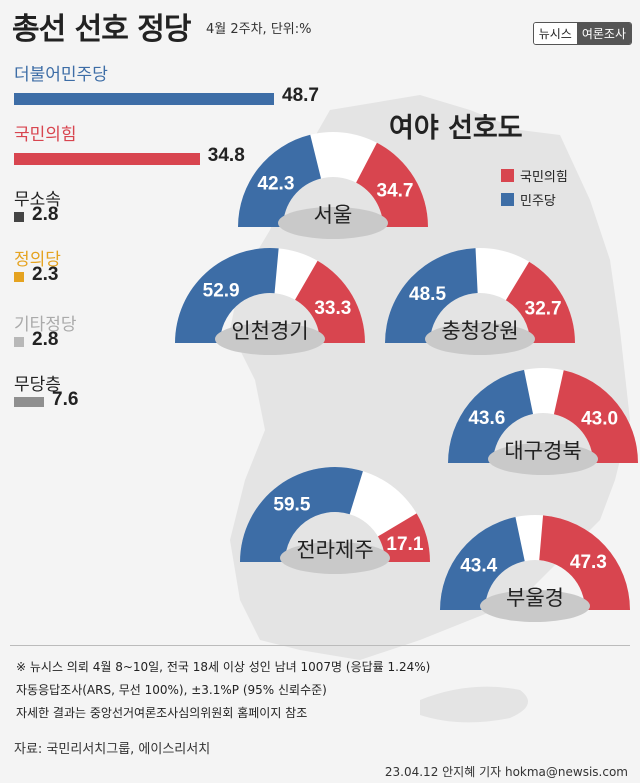 This screenshot has width=640, height=783. I want to click on party-name-2: 무소속, so click(37, 200).